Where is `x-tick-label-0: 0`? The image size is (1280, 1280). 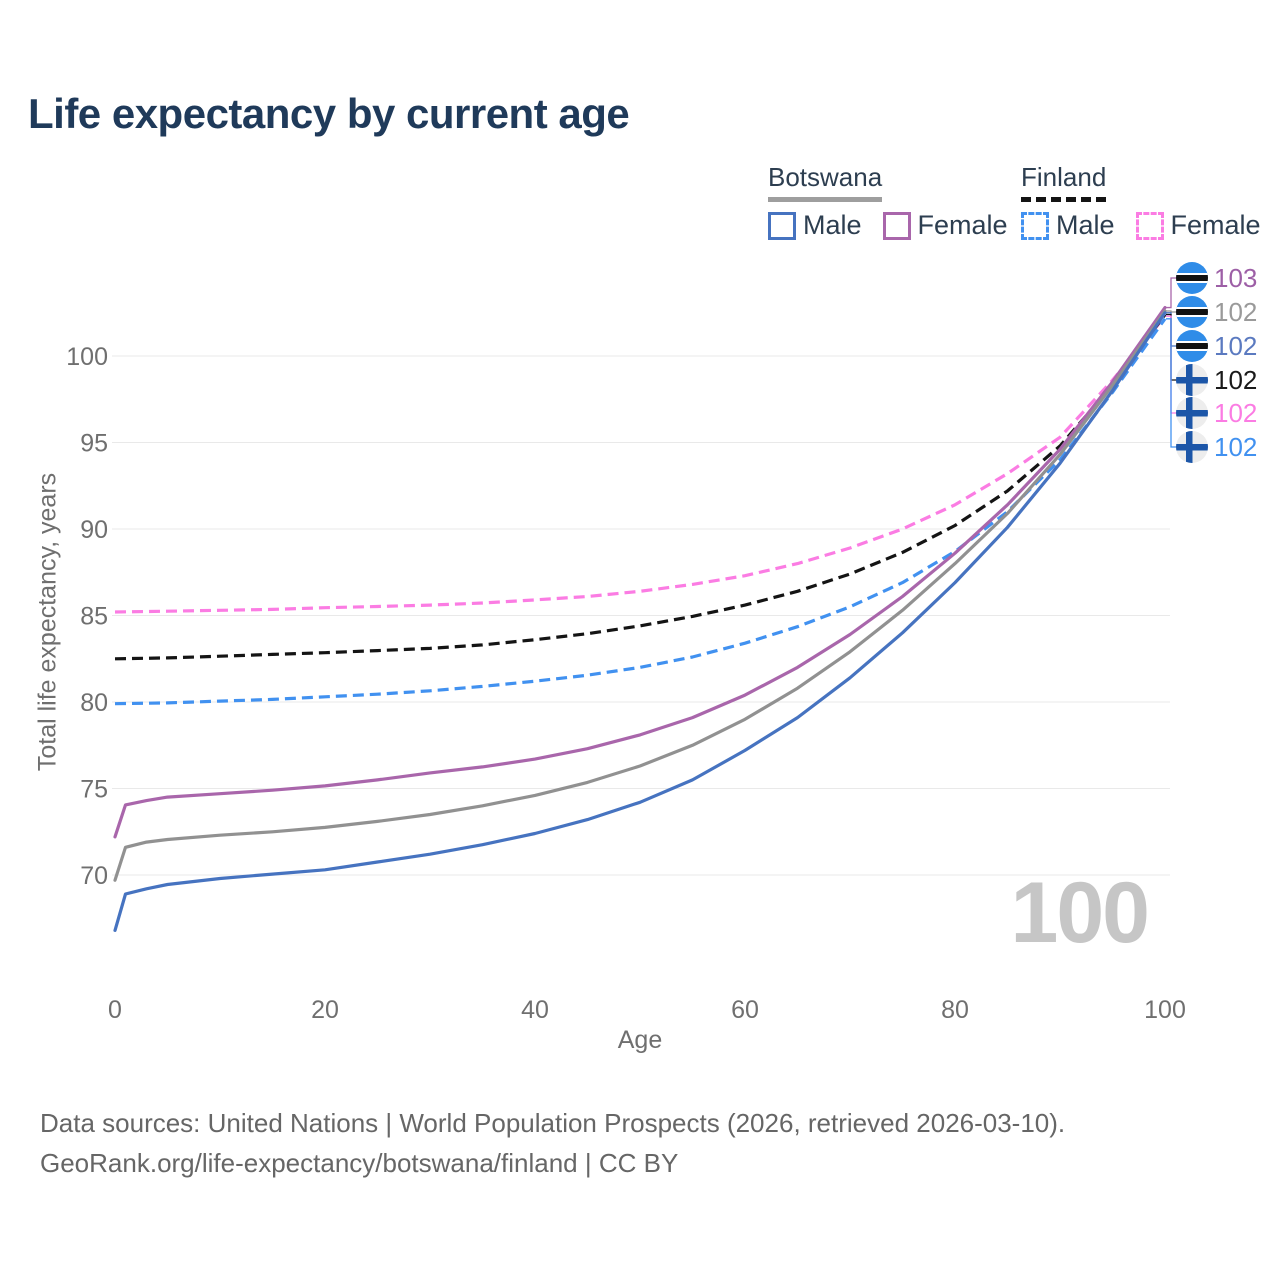 x-tick-label-0: 0 is located at coordinates (115, 1010).